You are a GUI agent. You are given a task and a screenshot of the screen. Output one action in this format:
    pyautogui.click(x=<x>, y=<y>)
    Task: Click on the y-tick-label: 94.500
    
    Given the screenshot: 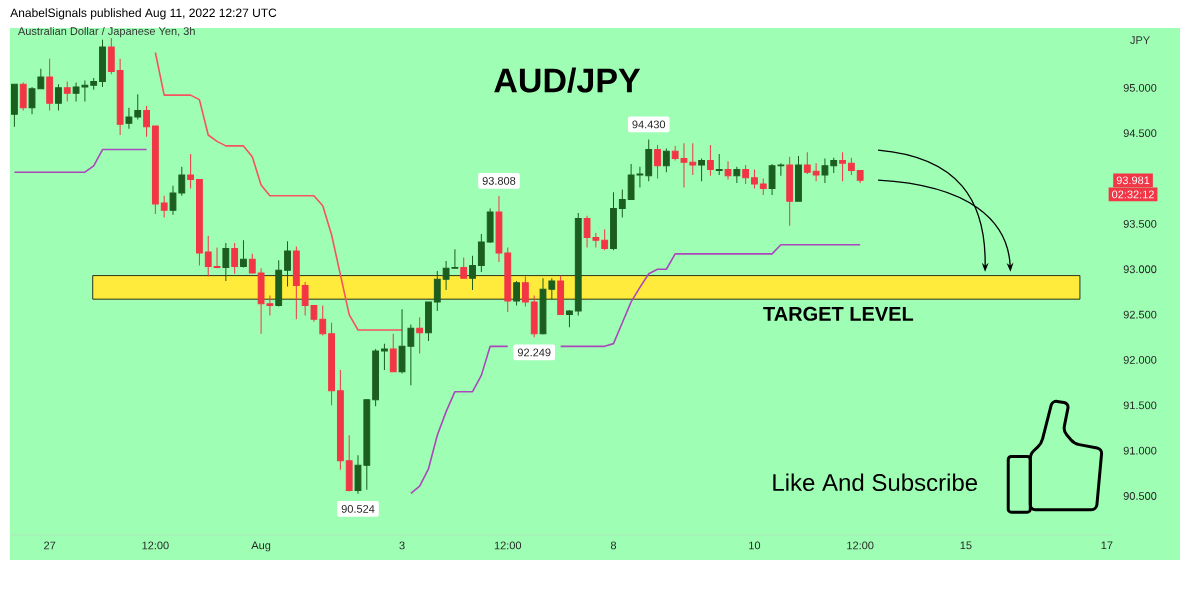 What is the action you would take?
    pyautogui.click(x=1140, y=133)
    